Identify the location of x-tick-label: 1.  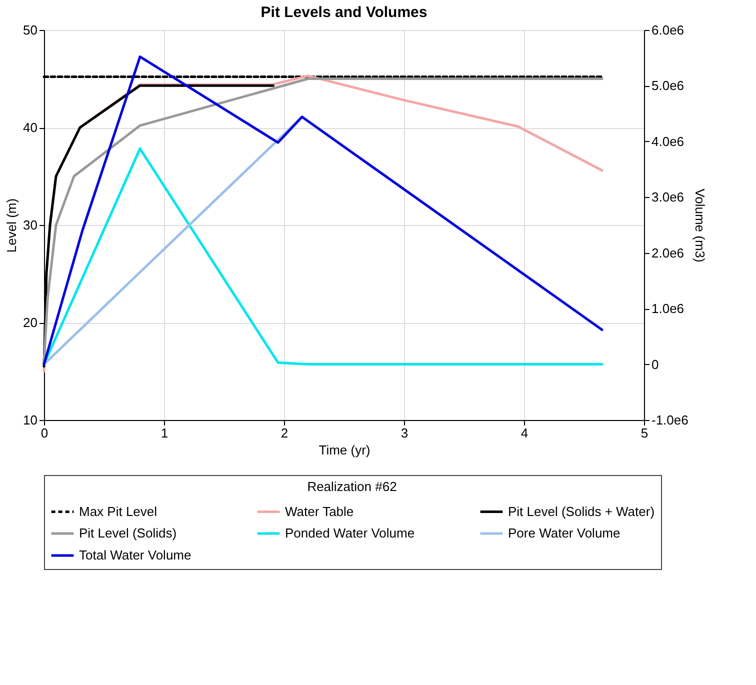
(164, 433).